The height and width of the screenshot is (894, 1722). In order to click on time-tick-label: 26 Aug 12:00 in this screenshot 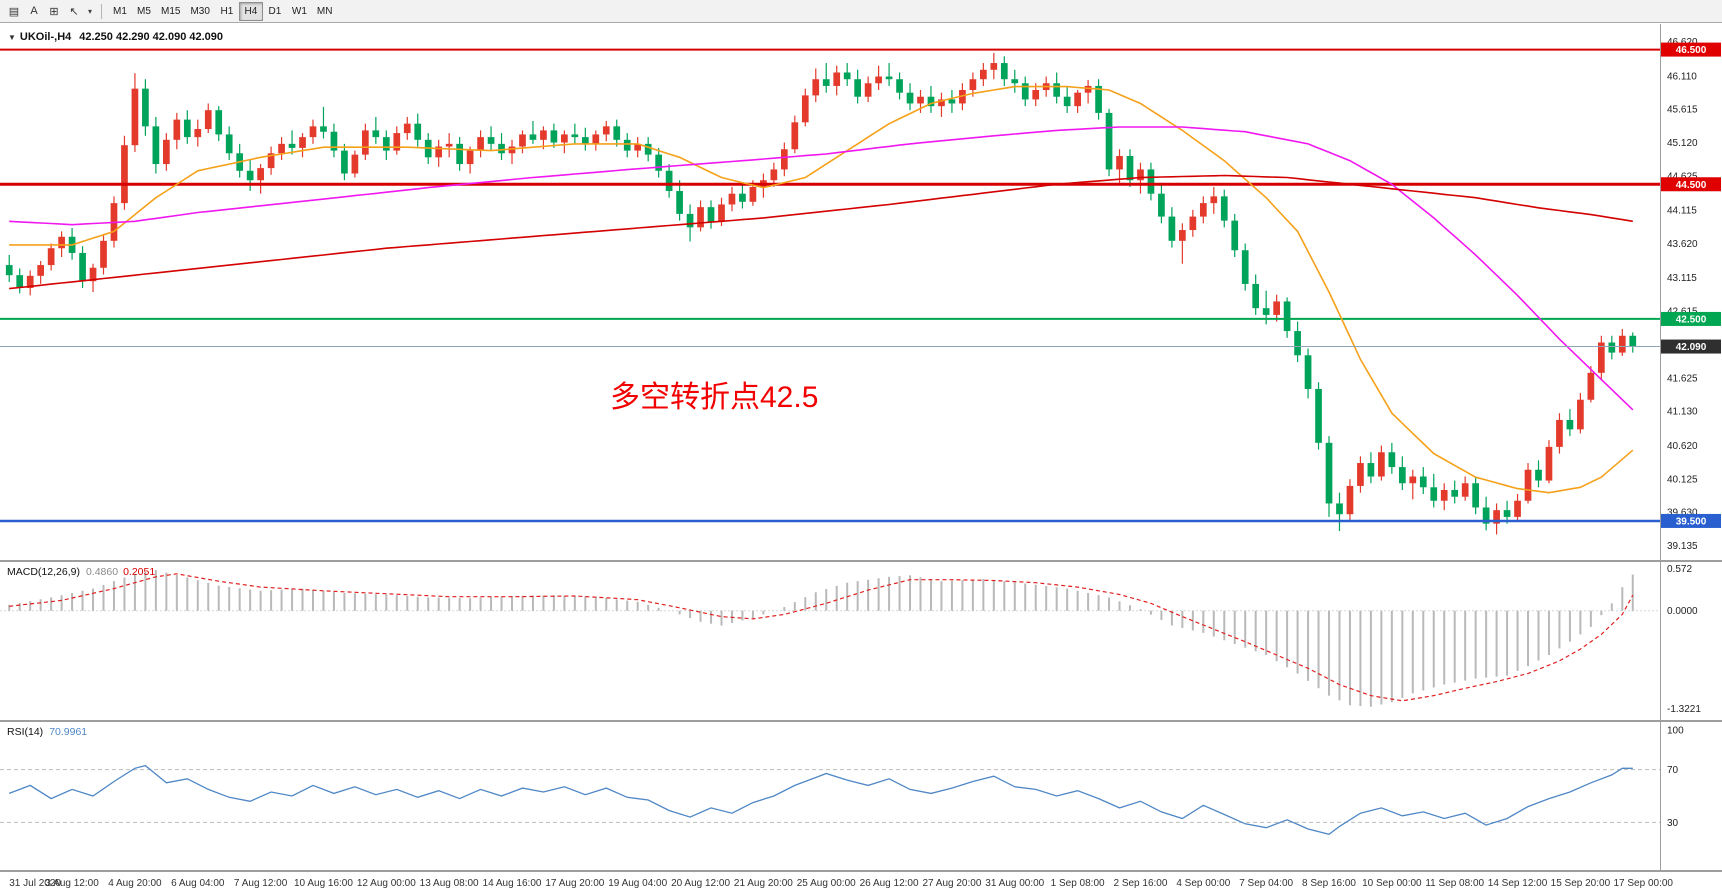, I will do `click(889, 883)`.